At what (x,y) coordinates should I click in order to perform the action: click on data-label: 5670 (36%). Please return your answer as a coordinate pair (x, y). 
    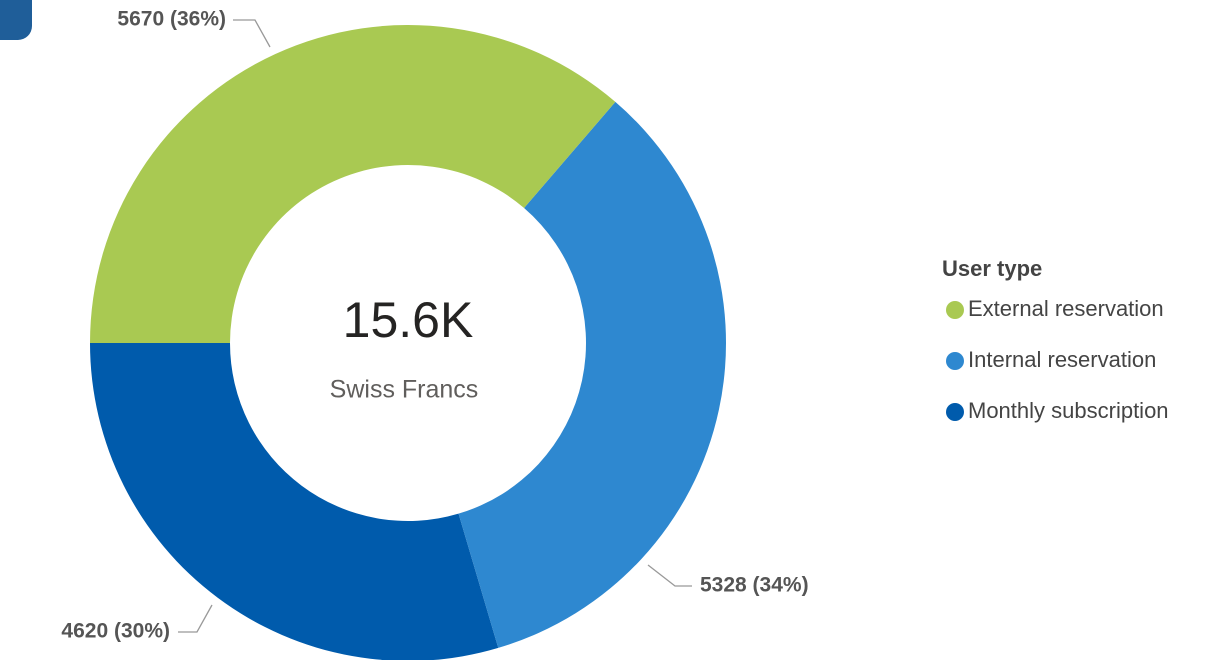
    Looking at the image, I should click on (171, 19).